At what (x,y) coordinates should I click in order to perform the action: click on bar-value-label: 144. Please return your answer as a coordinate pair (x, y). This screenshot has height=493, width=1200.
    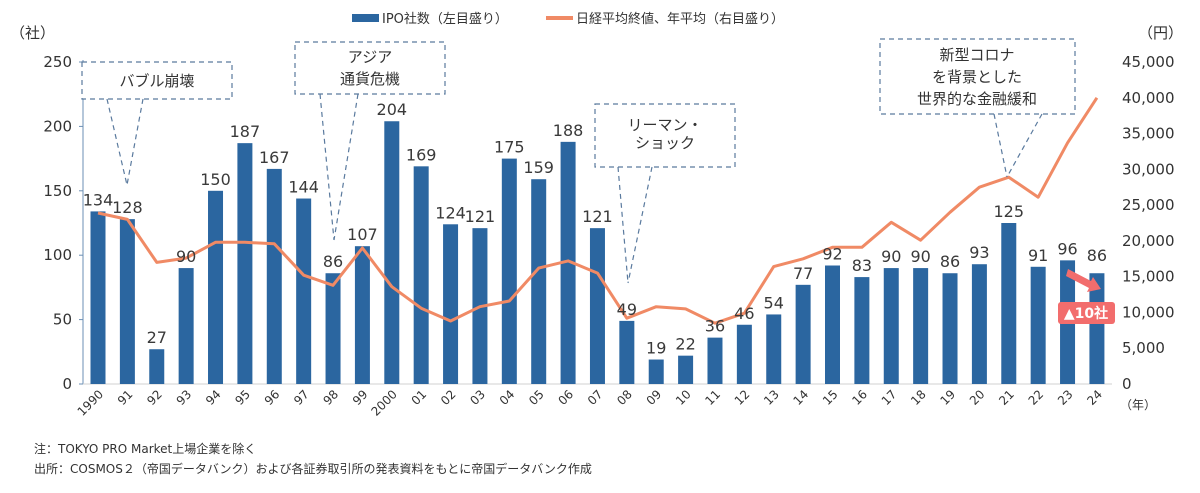
    Looking at the image, I should click on (303, 187).